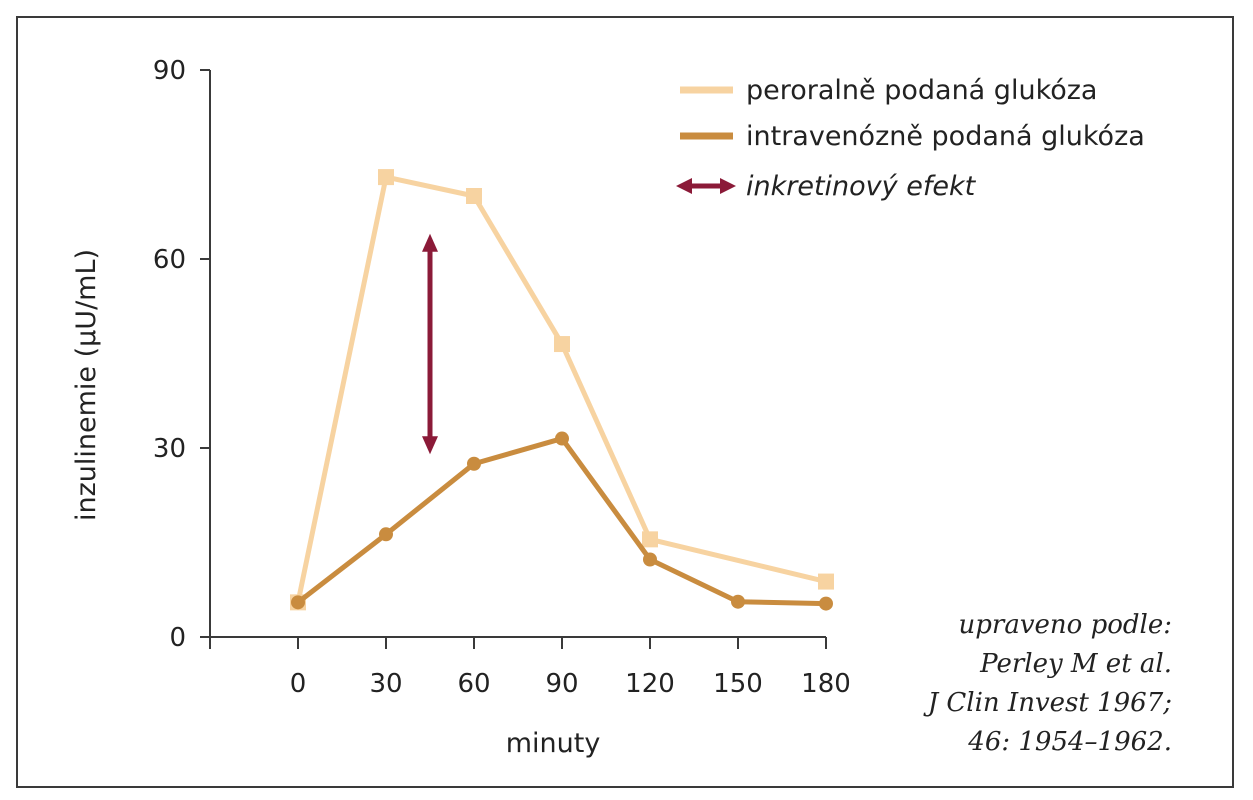 This screenshot has width=1253, height=800. I want to click on incretin-effect-arrow, so click(430, 344).